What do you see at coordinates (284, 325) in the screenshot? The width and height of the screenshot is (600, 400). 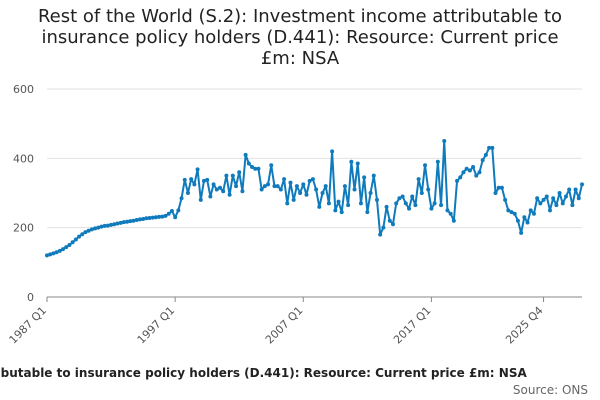 I see `x-tick-label: 2007 Q1` at bounding box center [284, 325].